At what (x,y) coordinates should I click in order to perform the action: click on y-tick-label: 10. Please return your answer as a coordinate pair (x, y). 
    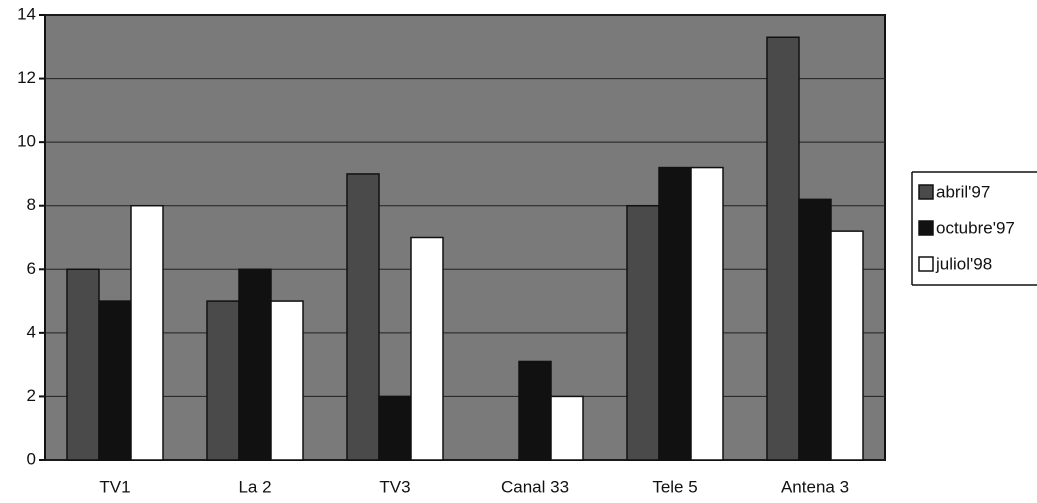
    Looking at the image, I should click on (26, 141).